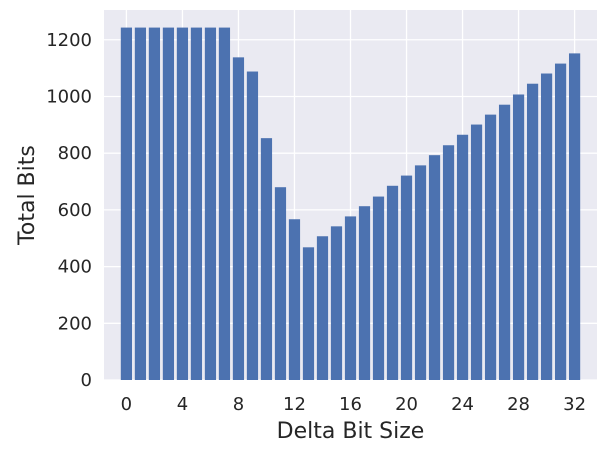 This screenshot has height=451, width=608. Describe the element at coordinates (238, 404) in the screenshot. I see `x-tick-label: 8` at that location.